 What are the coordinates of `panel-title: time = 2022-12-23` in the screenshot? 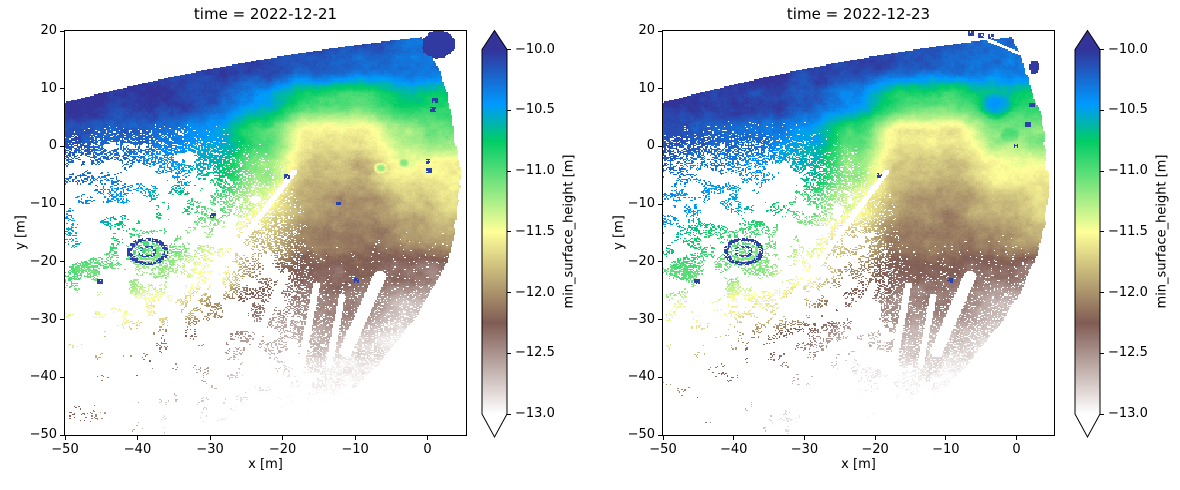 It's located at (858, 14).